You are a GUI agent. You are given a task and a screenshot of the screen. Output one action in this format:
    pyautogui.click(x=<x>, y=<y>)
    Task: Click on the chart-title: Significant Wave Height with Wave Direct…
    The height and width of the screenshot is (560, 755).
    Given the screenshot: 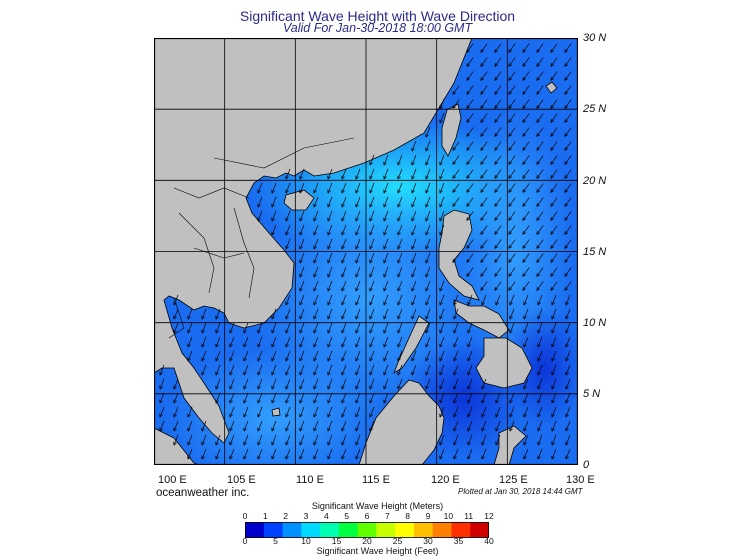 What is the action you would take?
    pyautogui.click(x=377, y=16)
    